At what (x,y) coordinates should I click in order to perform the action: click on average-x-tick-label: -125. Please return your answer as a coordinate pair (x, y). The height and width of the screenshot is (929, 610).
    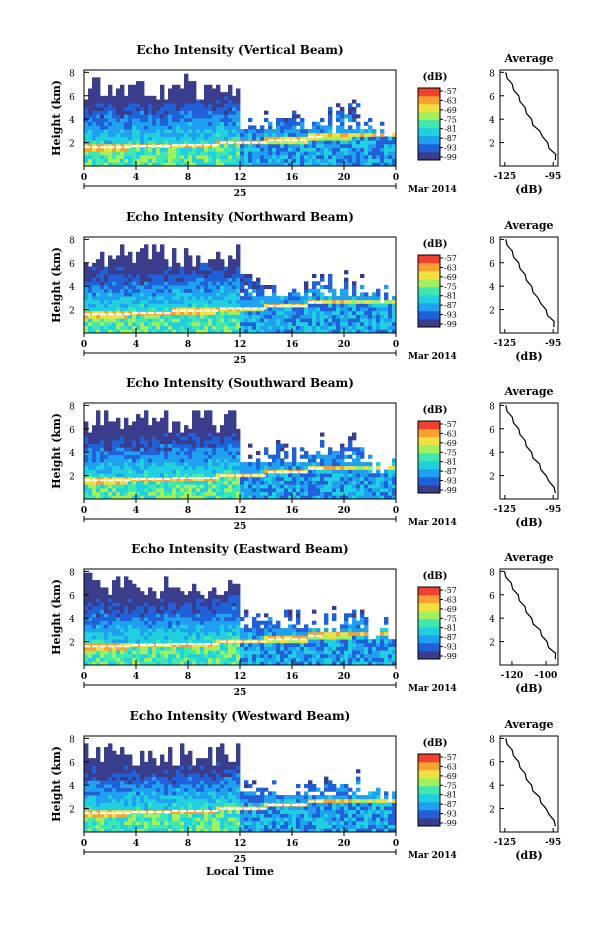
    Looking at the image, I should click on (505, 344).